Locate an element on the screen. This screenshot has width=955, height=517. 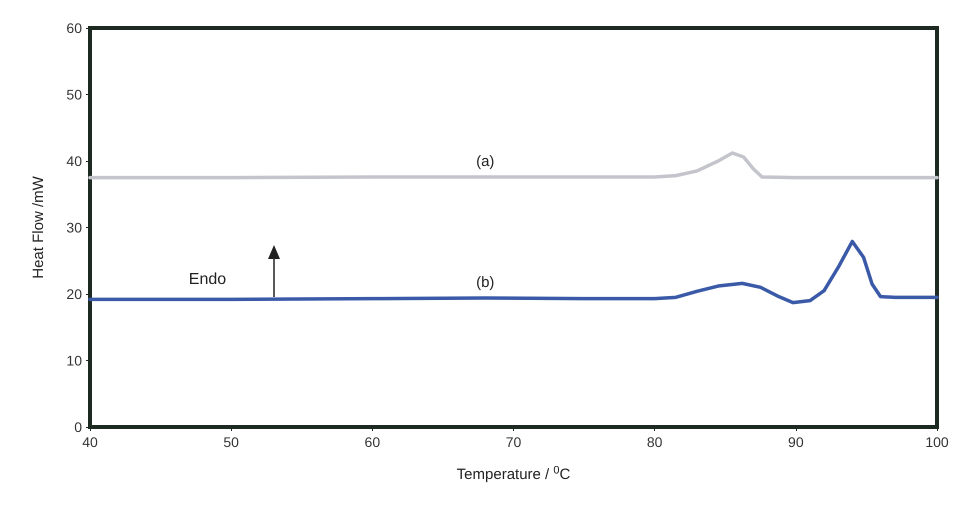
y-tick-label: 0 is located at coordinates (78, 427).